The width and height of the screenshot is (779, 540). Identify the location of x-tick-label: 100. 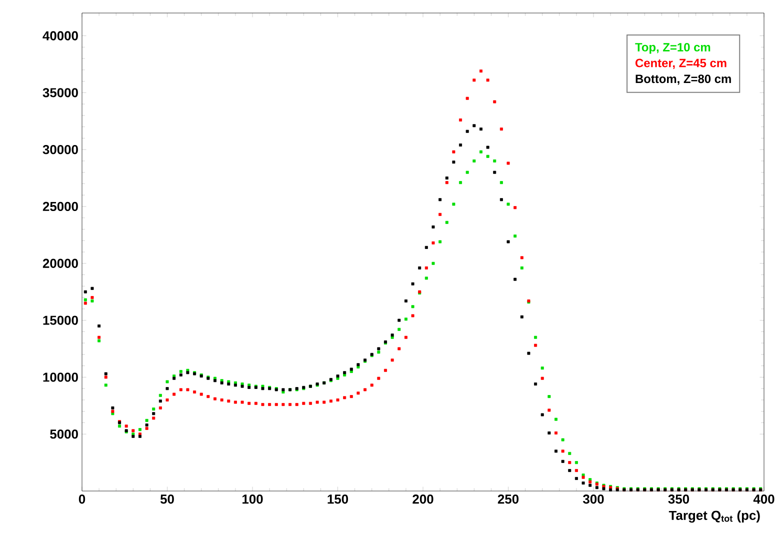
(252, 499).